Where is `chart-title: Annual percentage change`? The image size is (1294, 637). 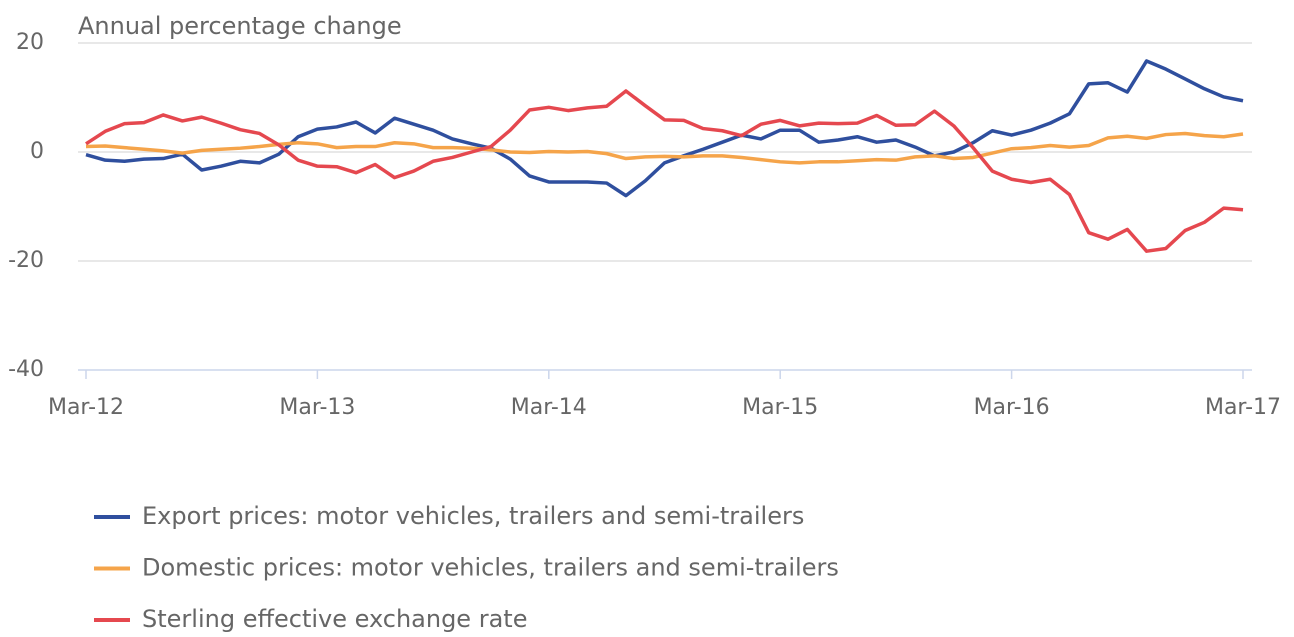
chart-title: Annual percentage change is located at coordinates (240, 26).